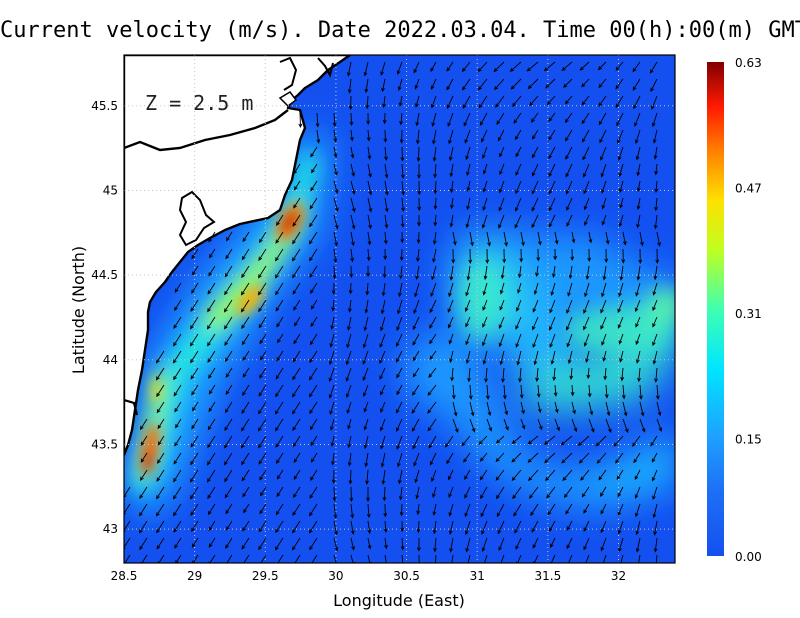 The height and width of the screenshot is (618, 800). I want to click on y-tick-label: 44, so click(110, 360).